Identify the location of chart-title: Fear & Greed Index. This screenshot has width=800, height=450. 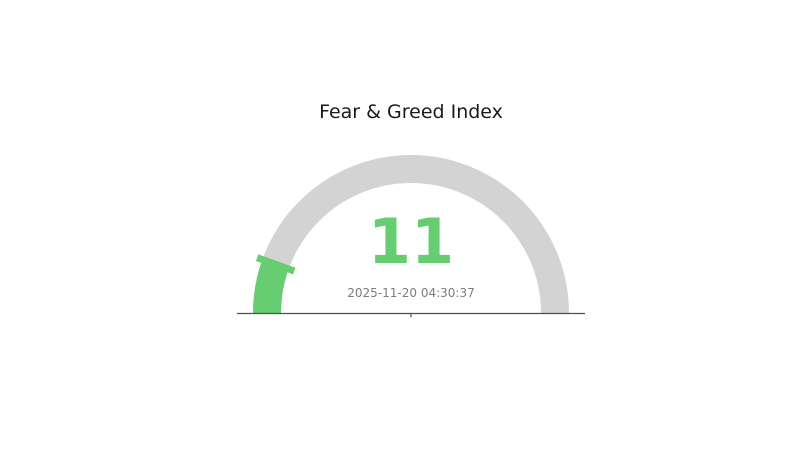
(411, 112).